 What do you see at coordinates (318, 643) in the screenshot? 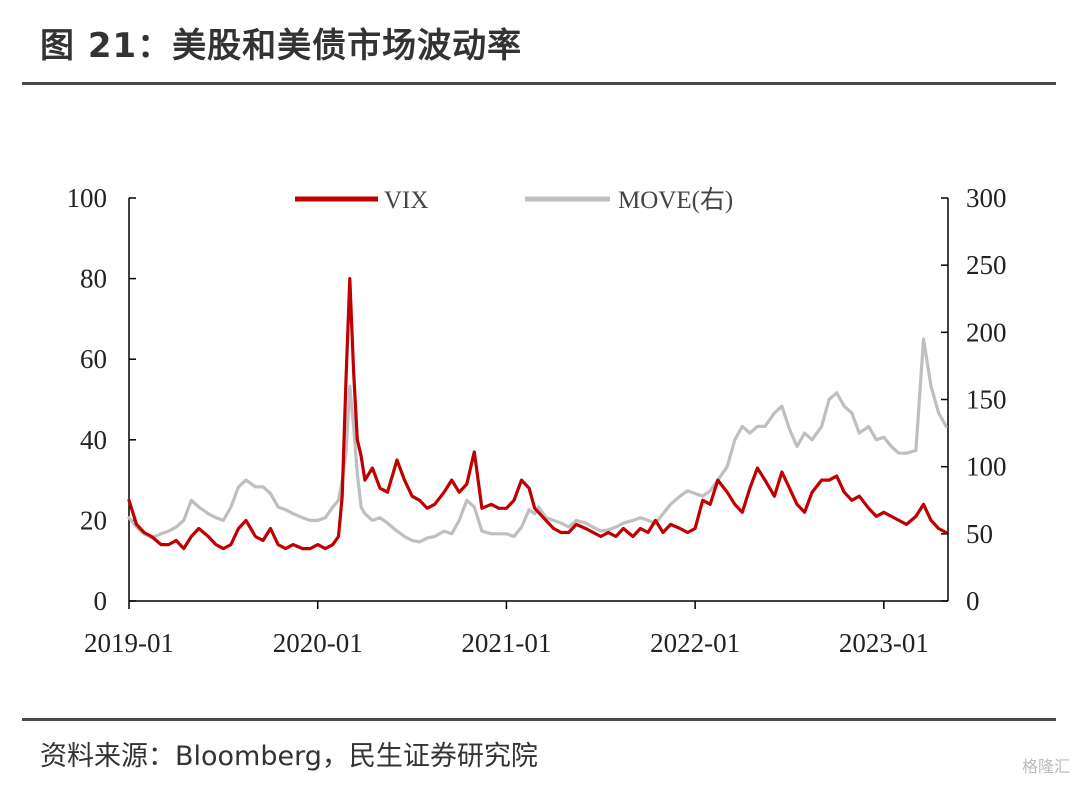
I see `x-tick-label: 2020-01` at bounding box center [318, 643].